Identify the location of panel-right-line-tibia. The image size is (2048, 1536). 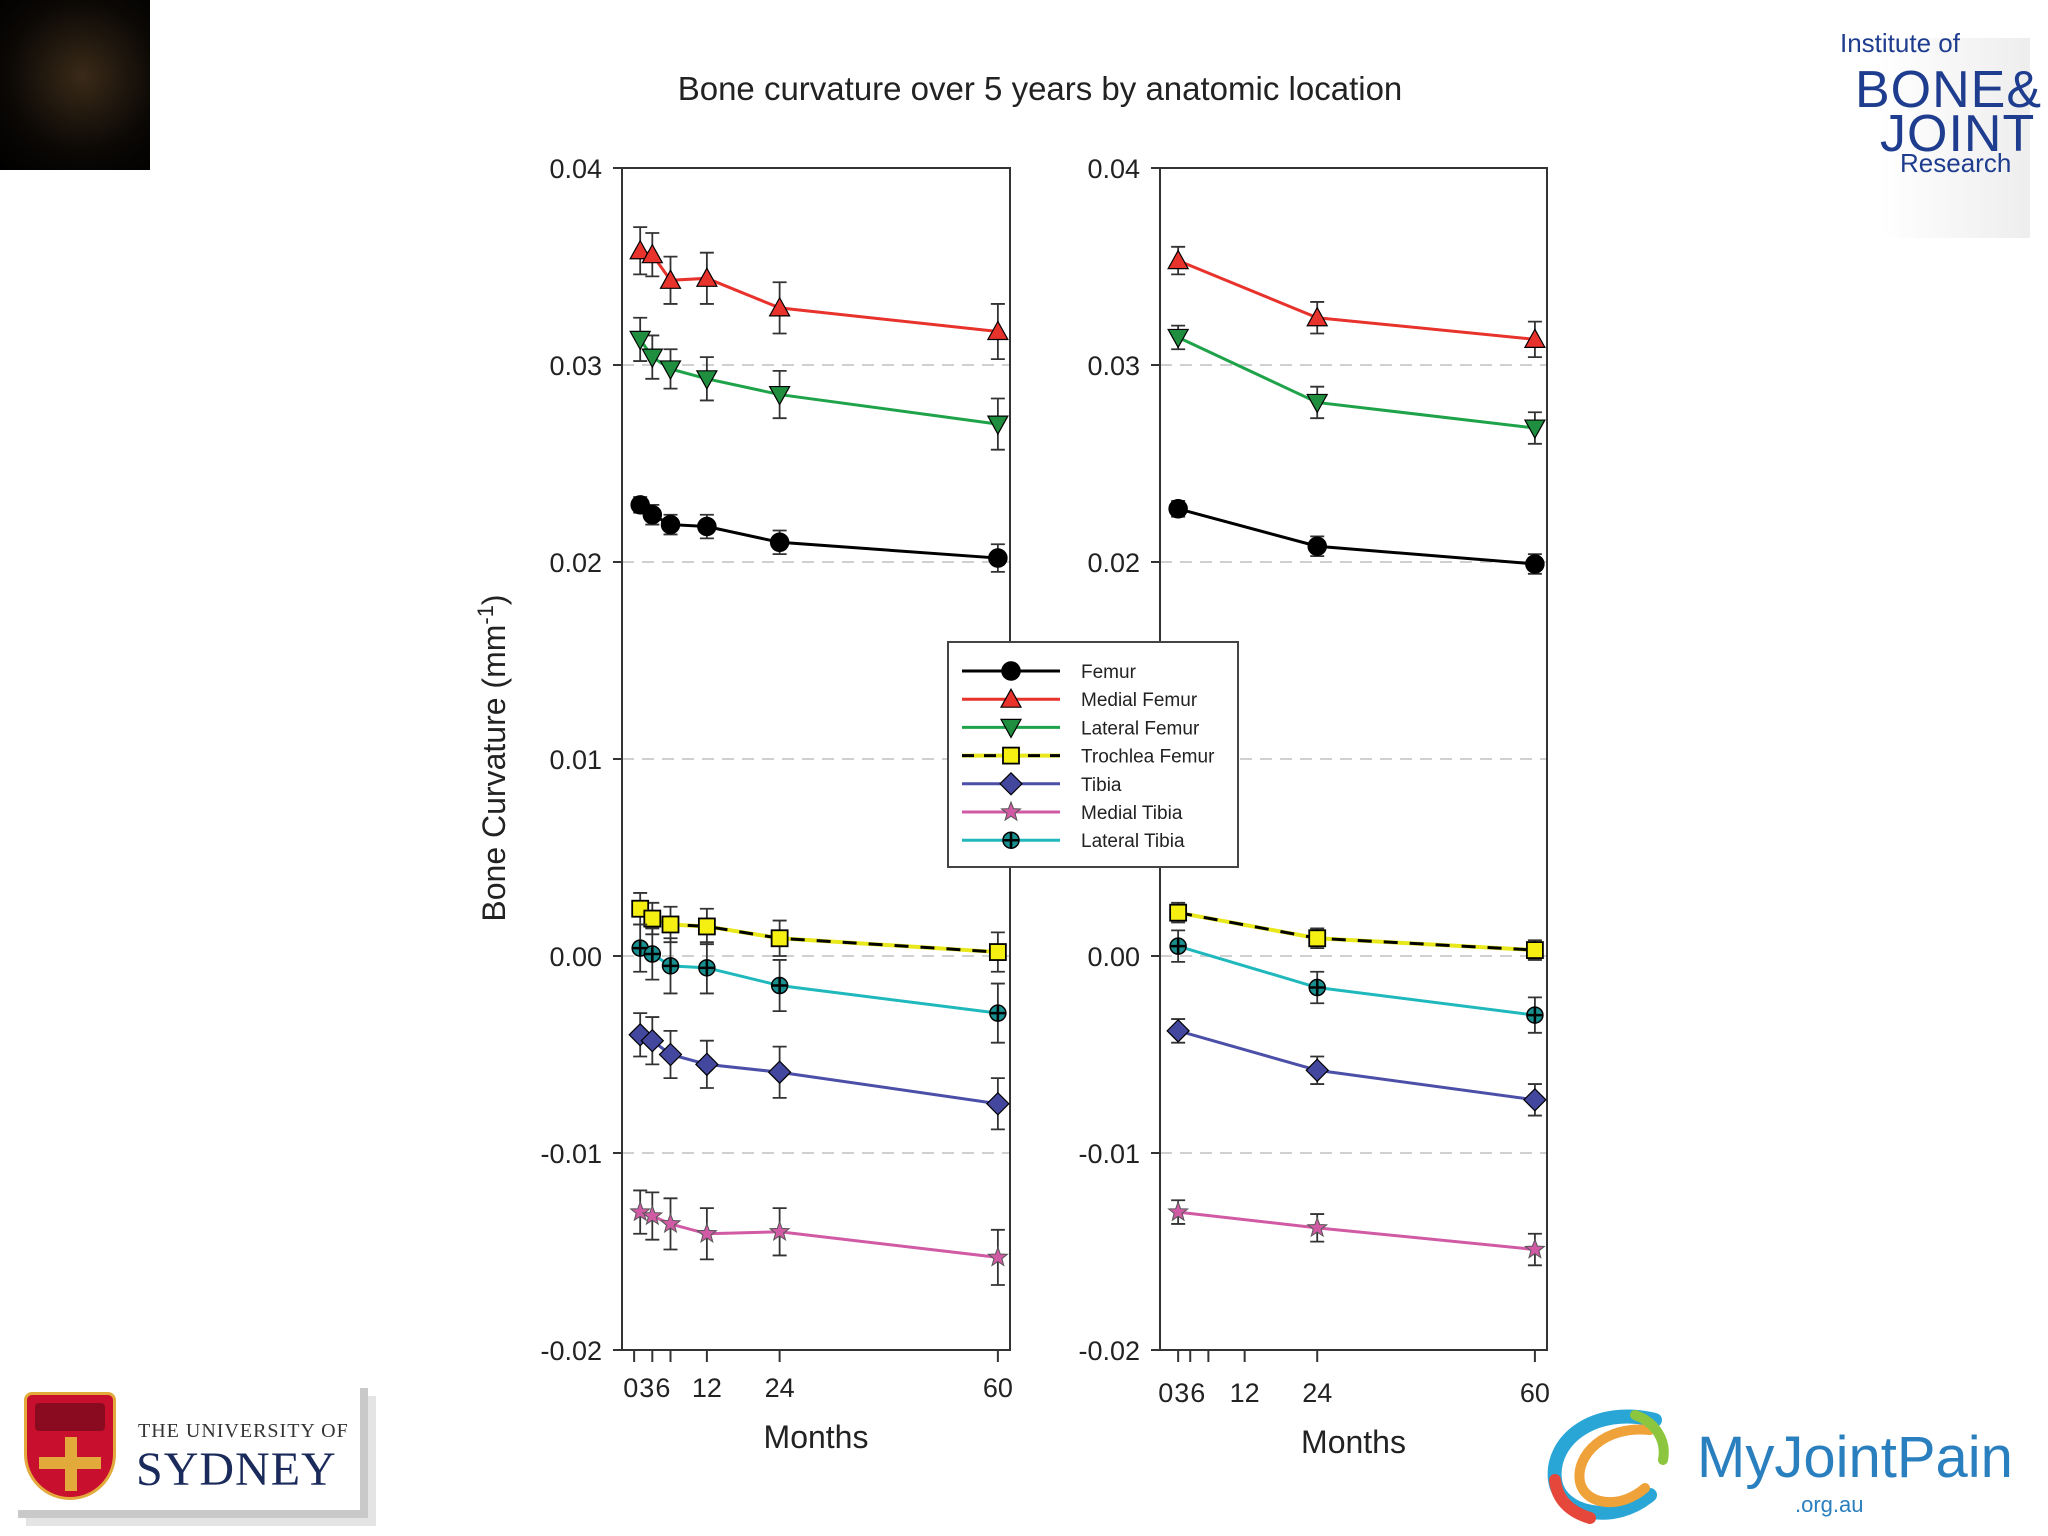
(1356, 1065).